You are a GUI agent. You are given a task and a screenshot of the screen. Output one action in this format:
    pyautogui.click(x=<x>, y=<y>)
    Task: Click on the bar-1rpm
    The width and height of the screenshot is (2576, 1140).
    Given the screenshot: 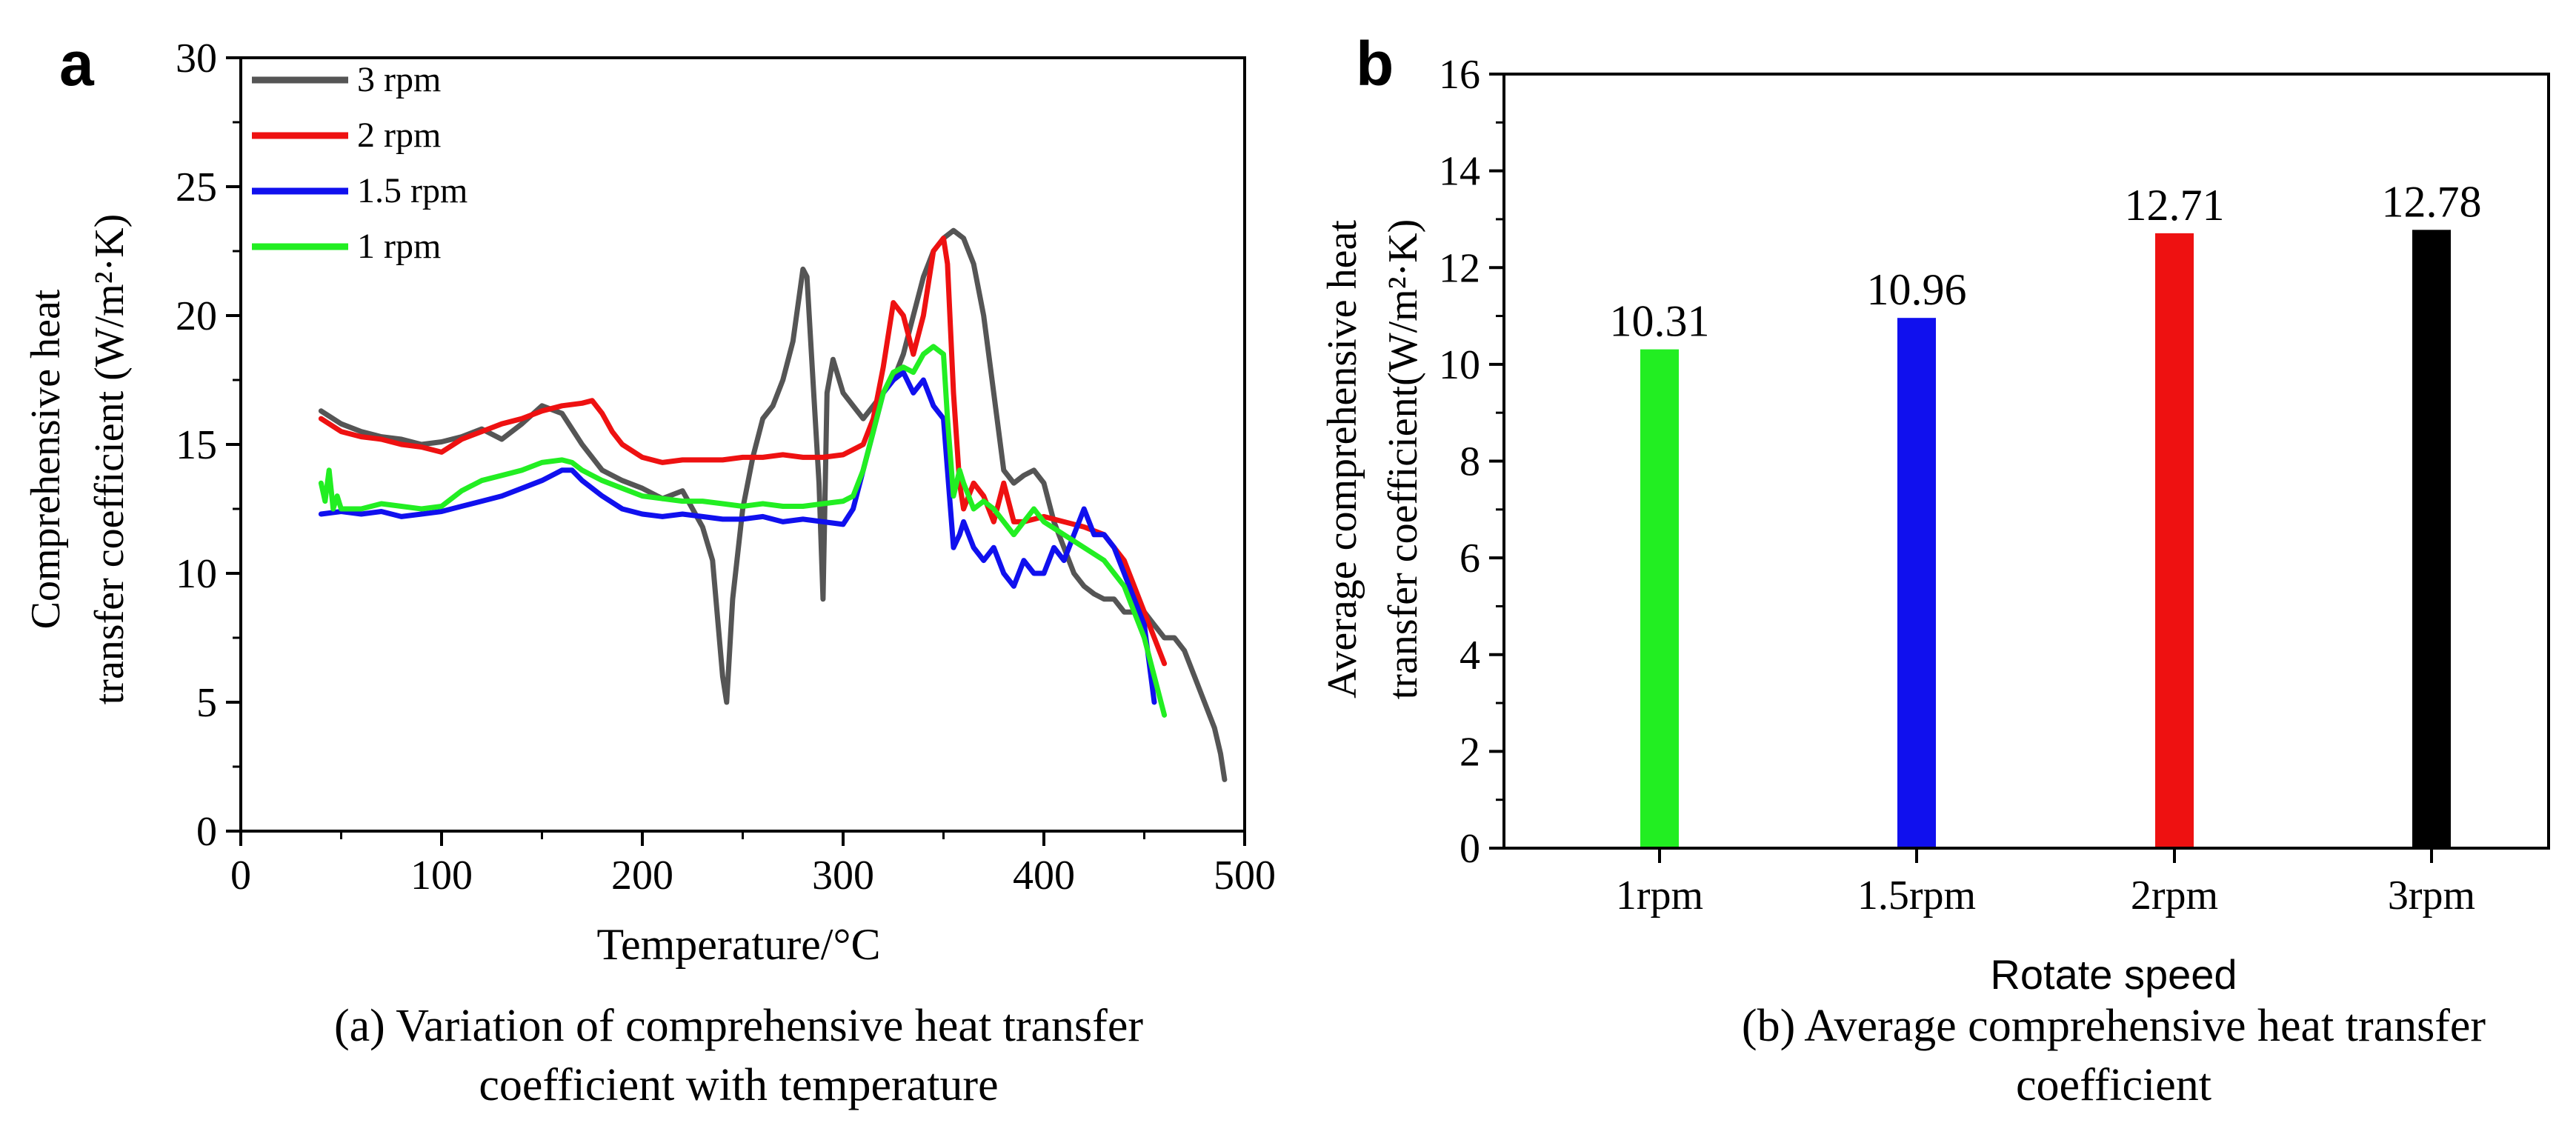 What is the action you would take?
    pyautogui.click(x=1660, y=598)
    